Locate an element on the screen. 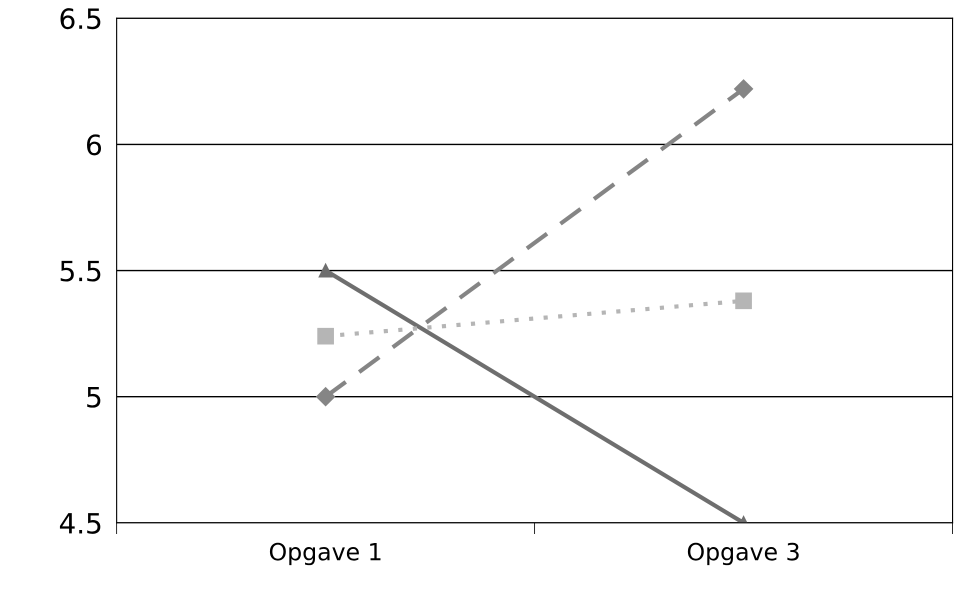 The height and width of the screenshot is (608, 972). y-tick-label: 6 is located at coordinates (94, 145).